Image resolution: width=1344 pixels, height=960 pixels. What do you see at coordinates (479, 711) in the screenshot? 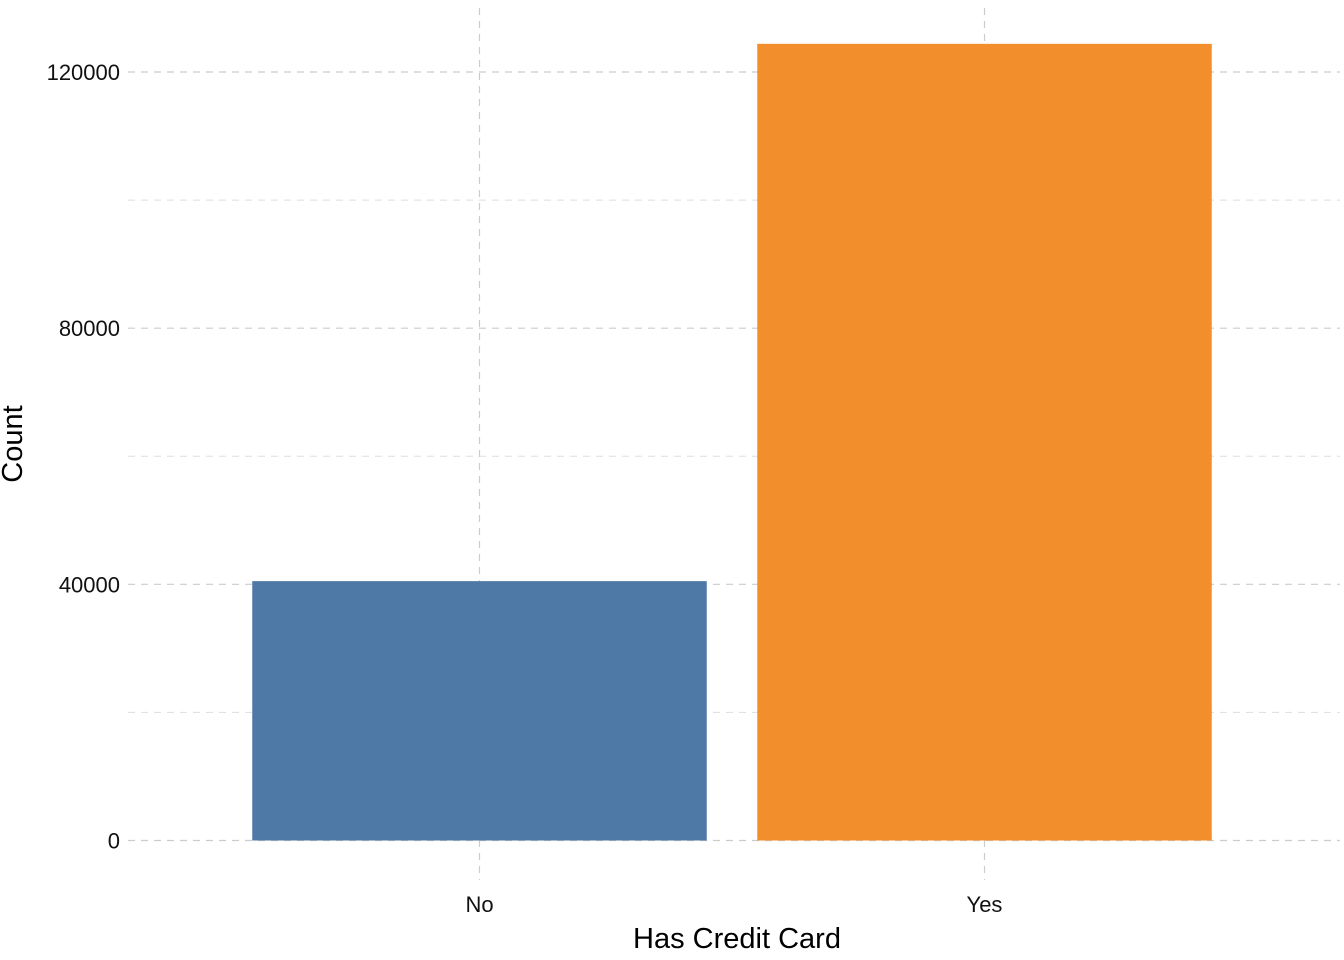
I see `bar-no` at bounding box center [479, 711].